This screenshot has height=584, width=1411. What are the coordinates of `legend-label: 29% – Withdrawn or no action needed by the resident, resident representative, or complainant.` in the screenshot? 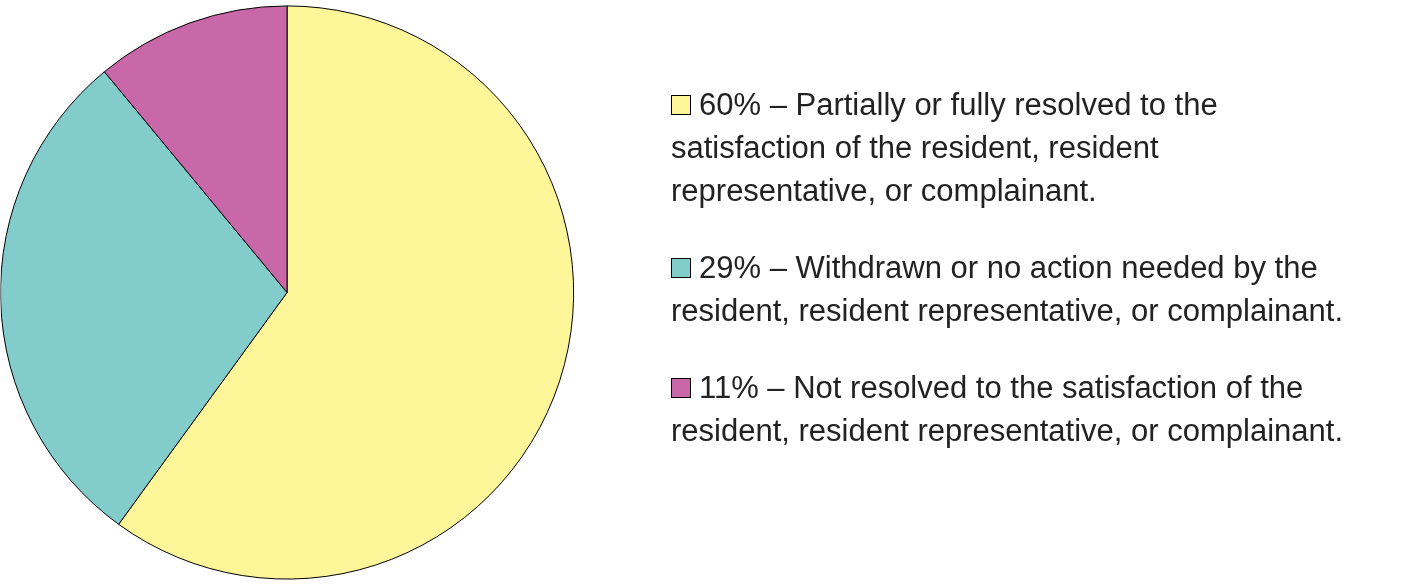 It's located at (1008, 289).